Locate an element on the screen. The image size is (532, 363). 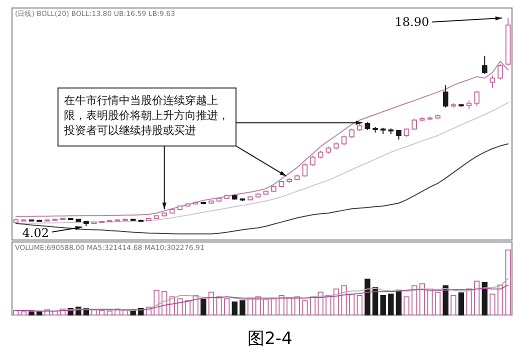
annotation: 在牛市行情中当股价连续穿越上限，表明股价将朝上升方向推进，投资者可以继续持股或买进 is located at coordinates (147, 115).